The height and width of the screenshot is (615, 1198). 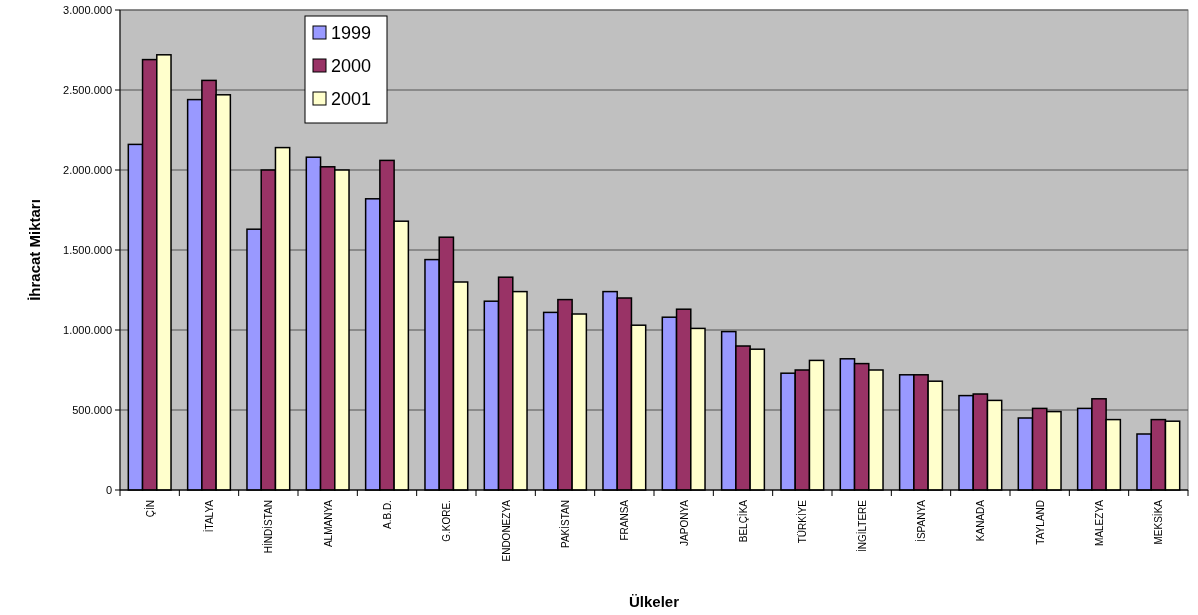 What do you see at coordinates (861, 526) in the screenshot?
I see `x-tick-label: İNGİLTERE` at bounding box center [861, 526].